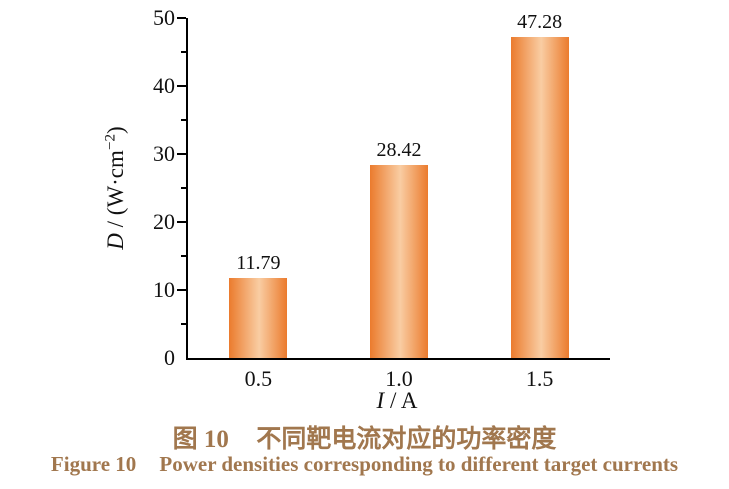  Describe the element at coordinates (164, 85) in the screenshot. I see `y-tick-label: 40` at that location.